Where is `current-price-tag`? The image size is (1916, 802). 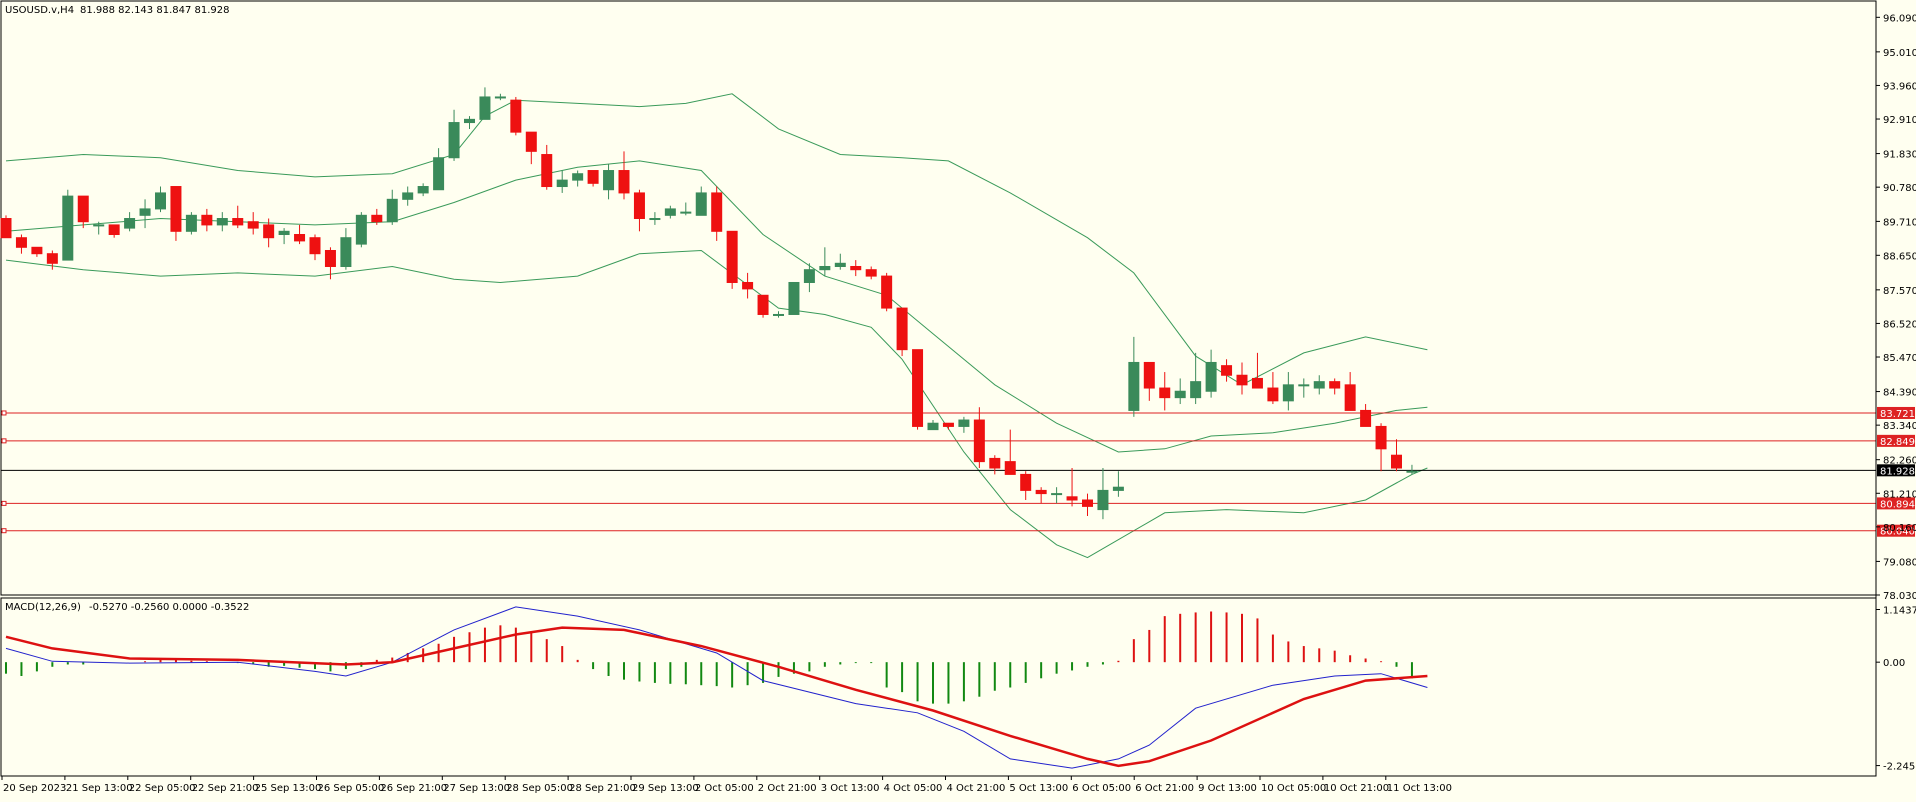
current-price-tag is located at coordinates (1896, 470).